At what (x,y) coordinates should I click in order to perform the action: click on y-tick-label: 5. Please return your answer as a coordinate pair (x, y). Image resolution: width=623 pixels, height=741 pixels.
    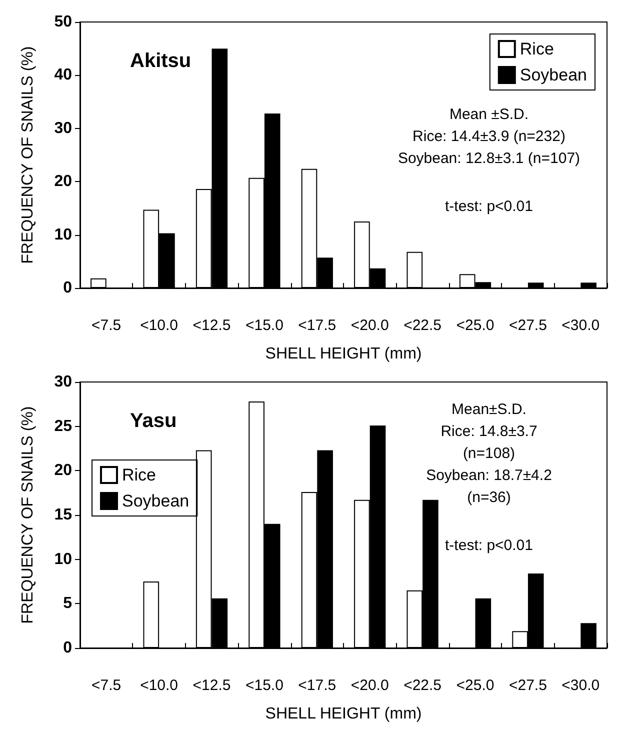
    Looking at the image, I should click on (67, 603).